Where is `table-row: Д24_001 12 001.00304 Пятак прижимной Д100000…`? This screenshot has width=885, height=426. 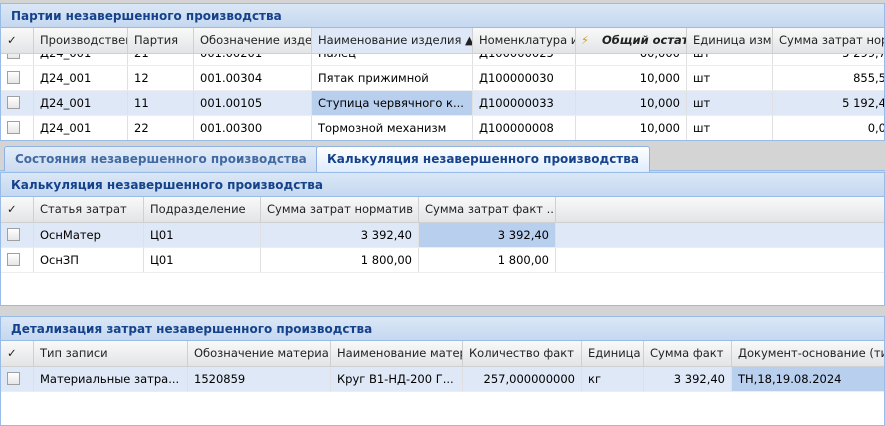 table-row: Д24_001 12 001.00304 Пятак прижимной Д100000… is located at coordinates (442, 78).